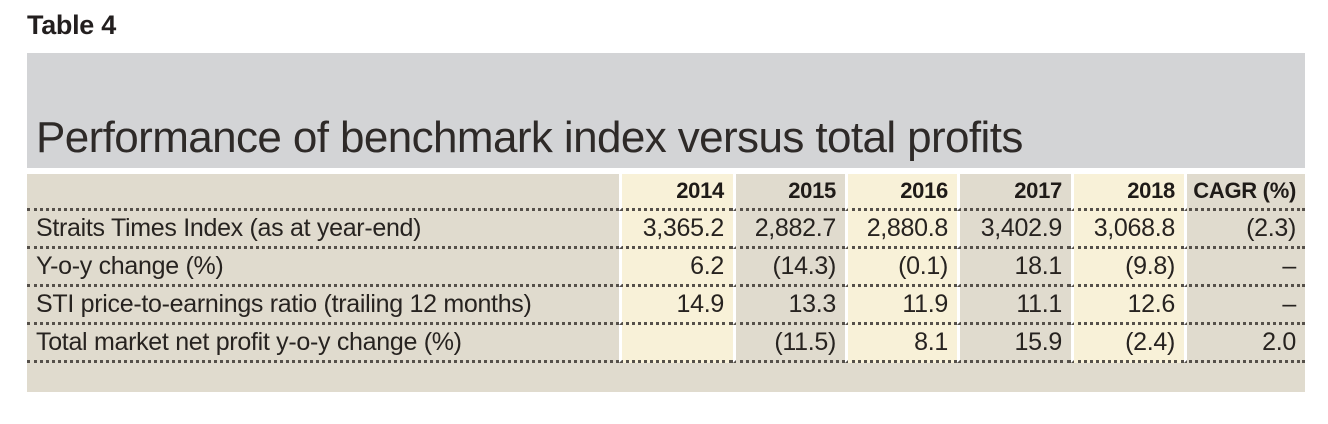  Describe the element at coordinates (1127, 268) in the screenshot. I see `value-cell: (9.8)` at that location.